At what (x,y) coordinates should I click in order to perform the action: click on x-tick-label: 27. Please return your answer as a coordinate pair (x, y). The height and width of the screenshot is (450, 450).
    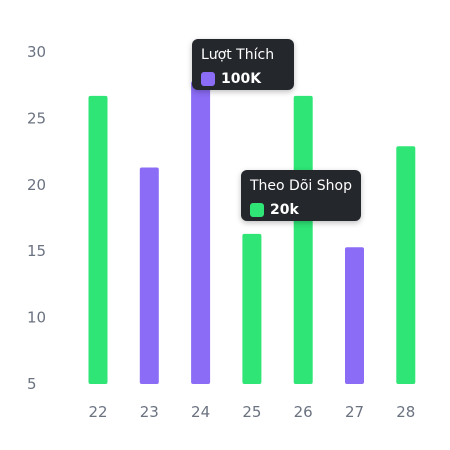
    Looking at the image, I should click on (354, 412).